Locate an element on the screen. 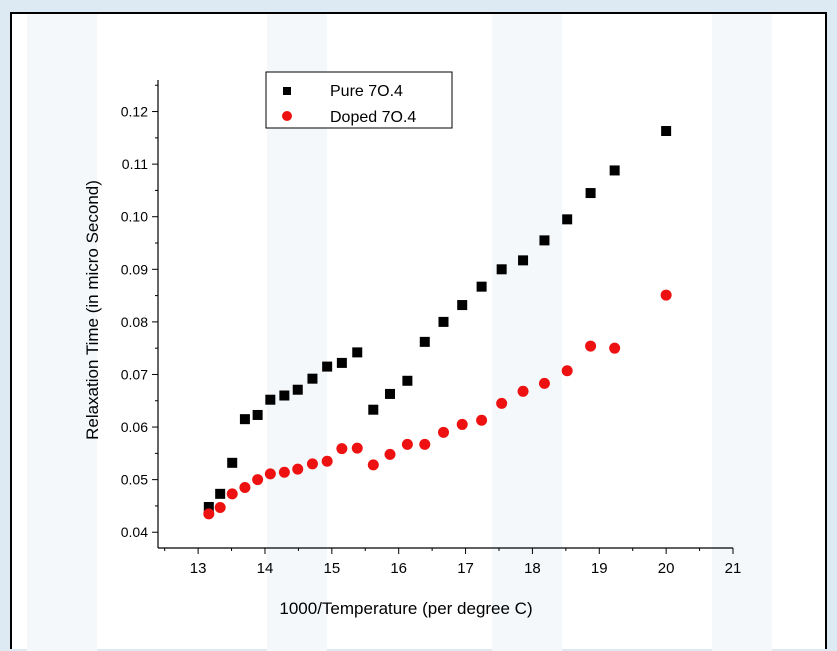 The width and height of the screenshot is (837, 651). y-tick-label: 0.07 is located at coordinates (134, 374).